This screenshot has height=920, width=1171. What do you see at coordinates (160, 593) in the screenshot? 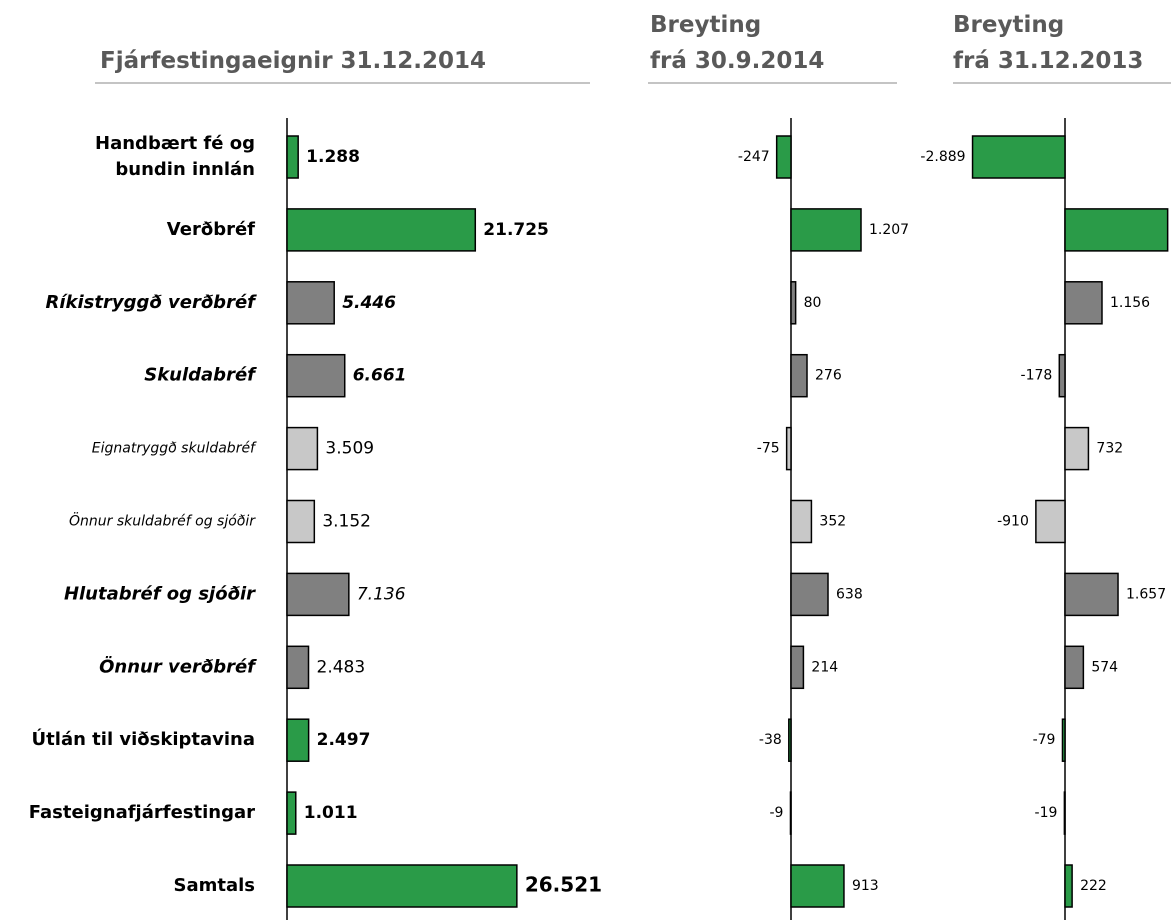
I see `category-label: Hlutabréf og sjóðir` at bounding box center [160, 593].